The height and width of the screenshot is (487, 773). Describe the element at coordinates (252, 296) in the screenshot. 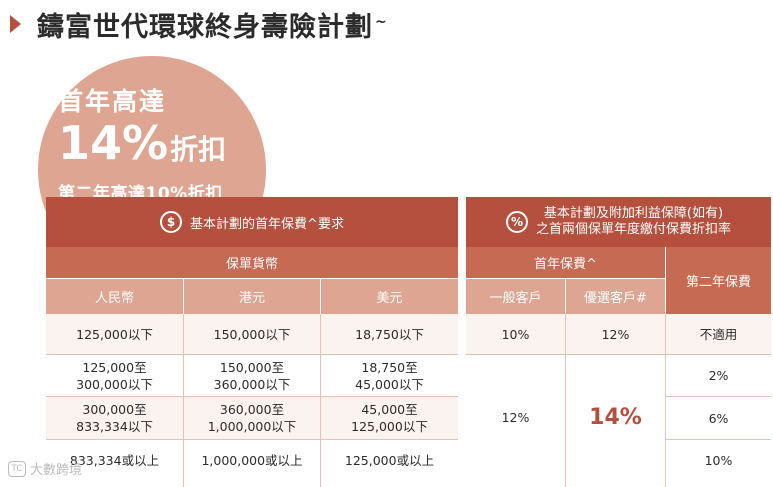

I see `col-hkd: 港元` at that location.